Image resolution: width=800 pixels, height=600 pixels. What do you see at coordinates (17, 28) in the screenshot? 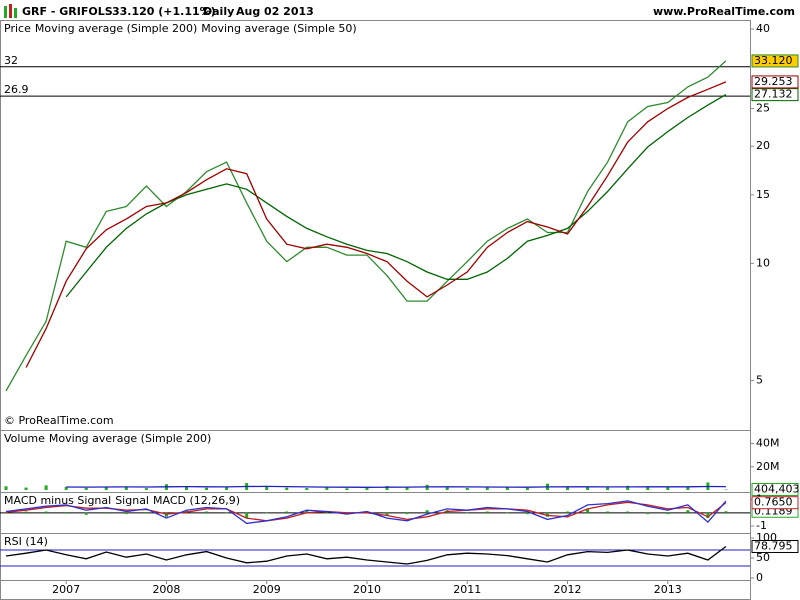
I see `legend-entry: Price` at bounding box center [17, 28].